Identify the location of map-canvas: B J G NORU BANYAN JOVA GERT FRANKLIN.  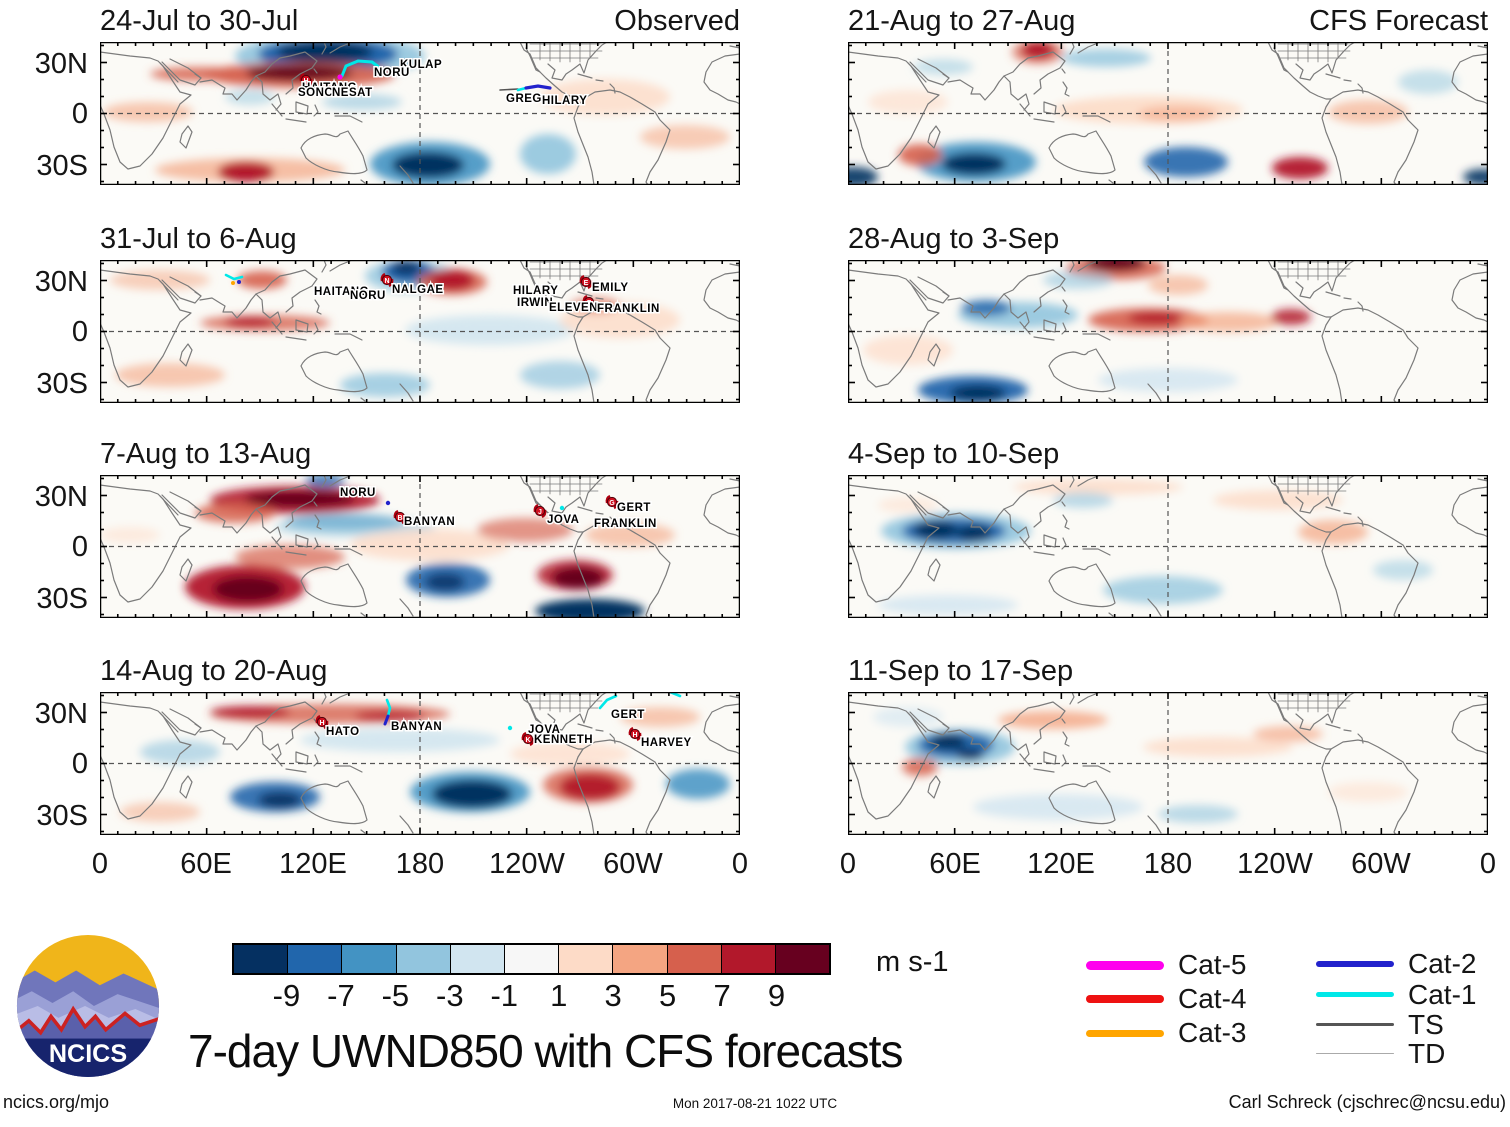
(420, 546).